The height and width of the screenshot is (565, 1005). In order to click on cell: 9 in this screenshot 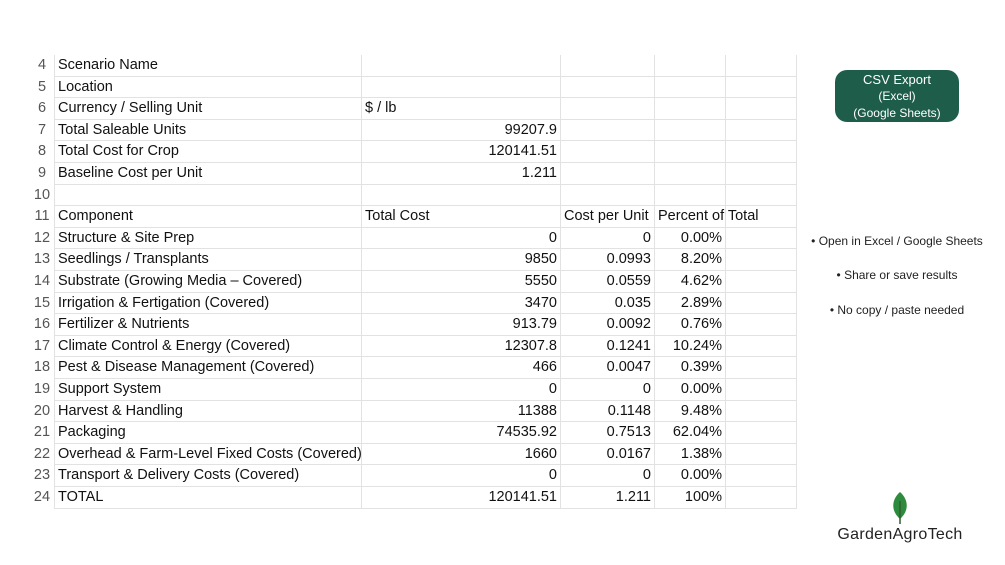, I will do `click(42, 174)`.